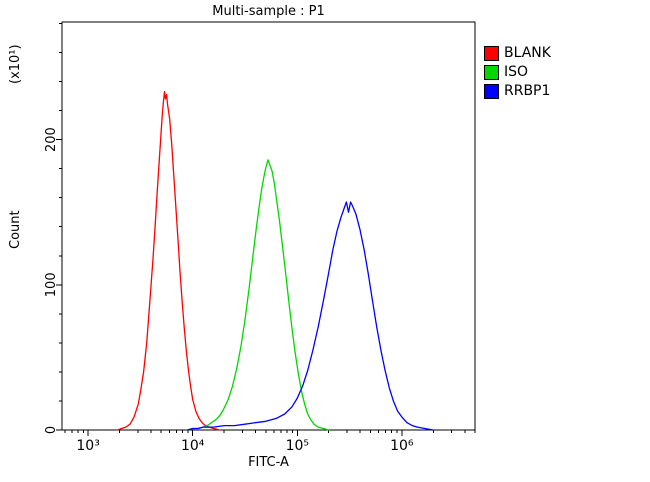 This screenshot has height=482, width=650. Describe the element at coordinates (527, 53) in the screenshot. I see `legend-label-blank: BLANK` at that location.